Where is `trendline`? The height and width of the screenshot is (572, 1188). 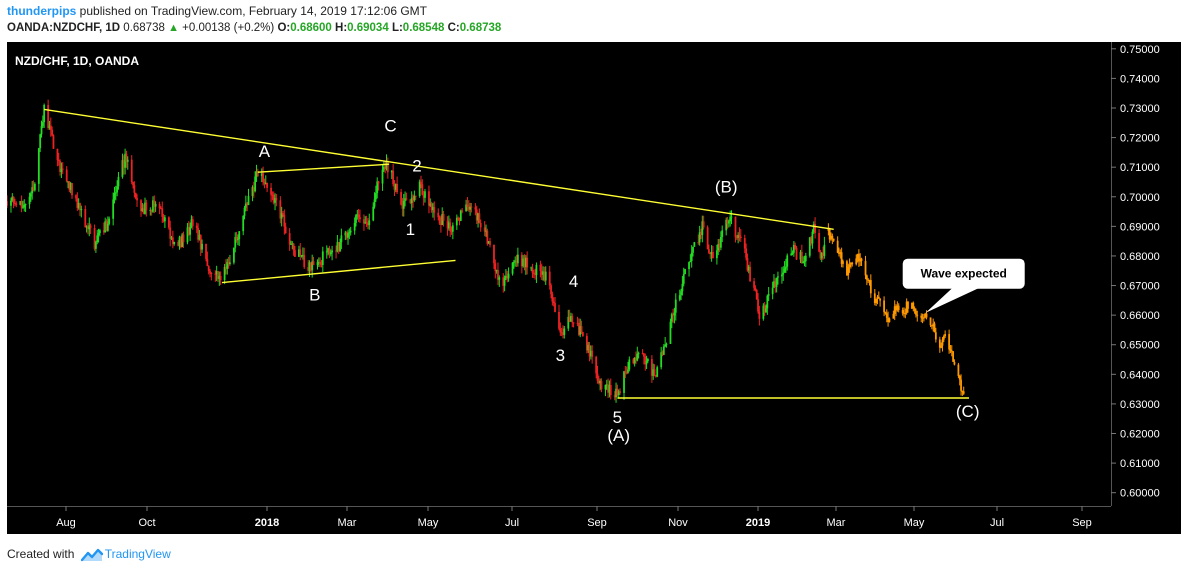
trendline is located at coordinates (338, 271).